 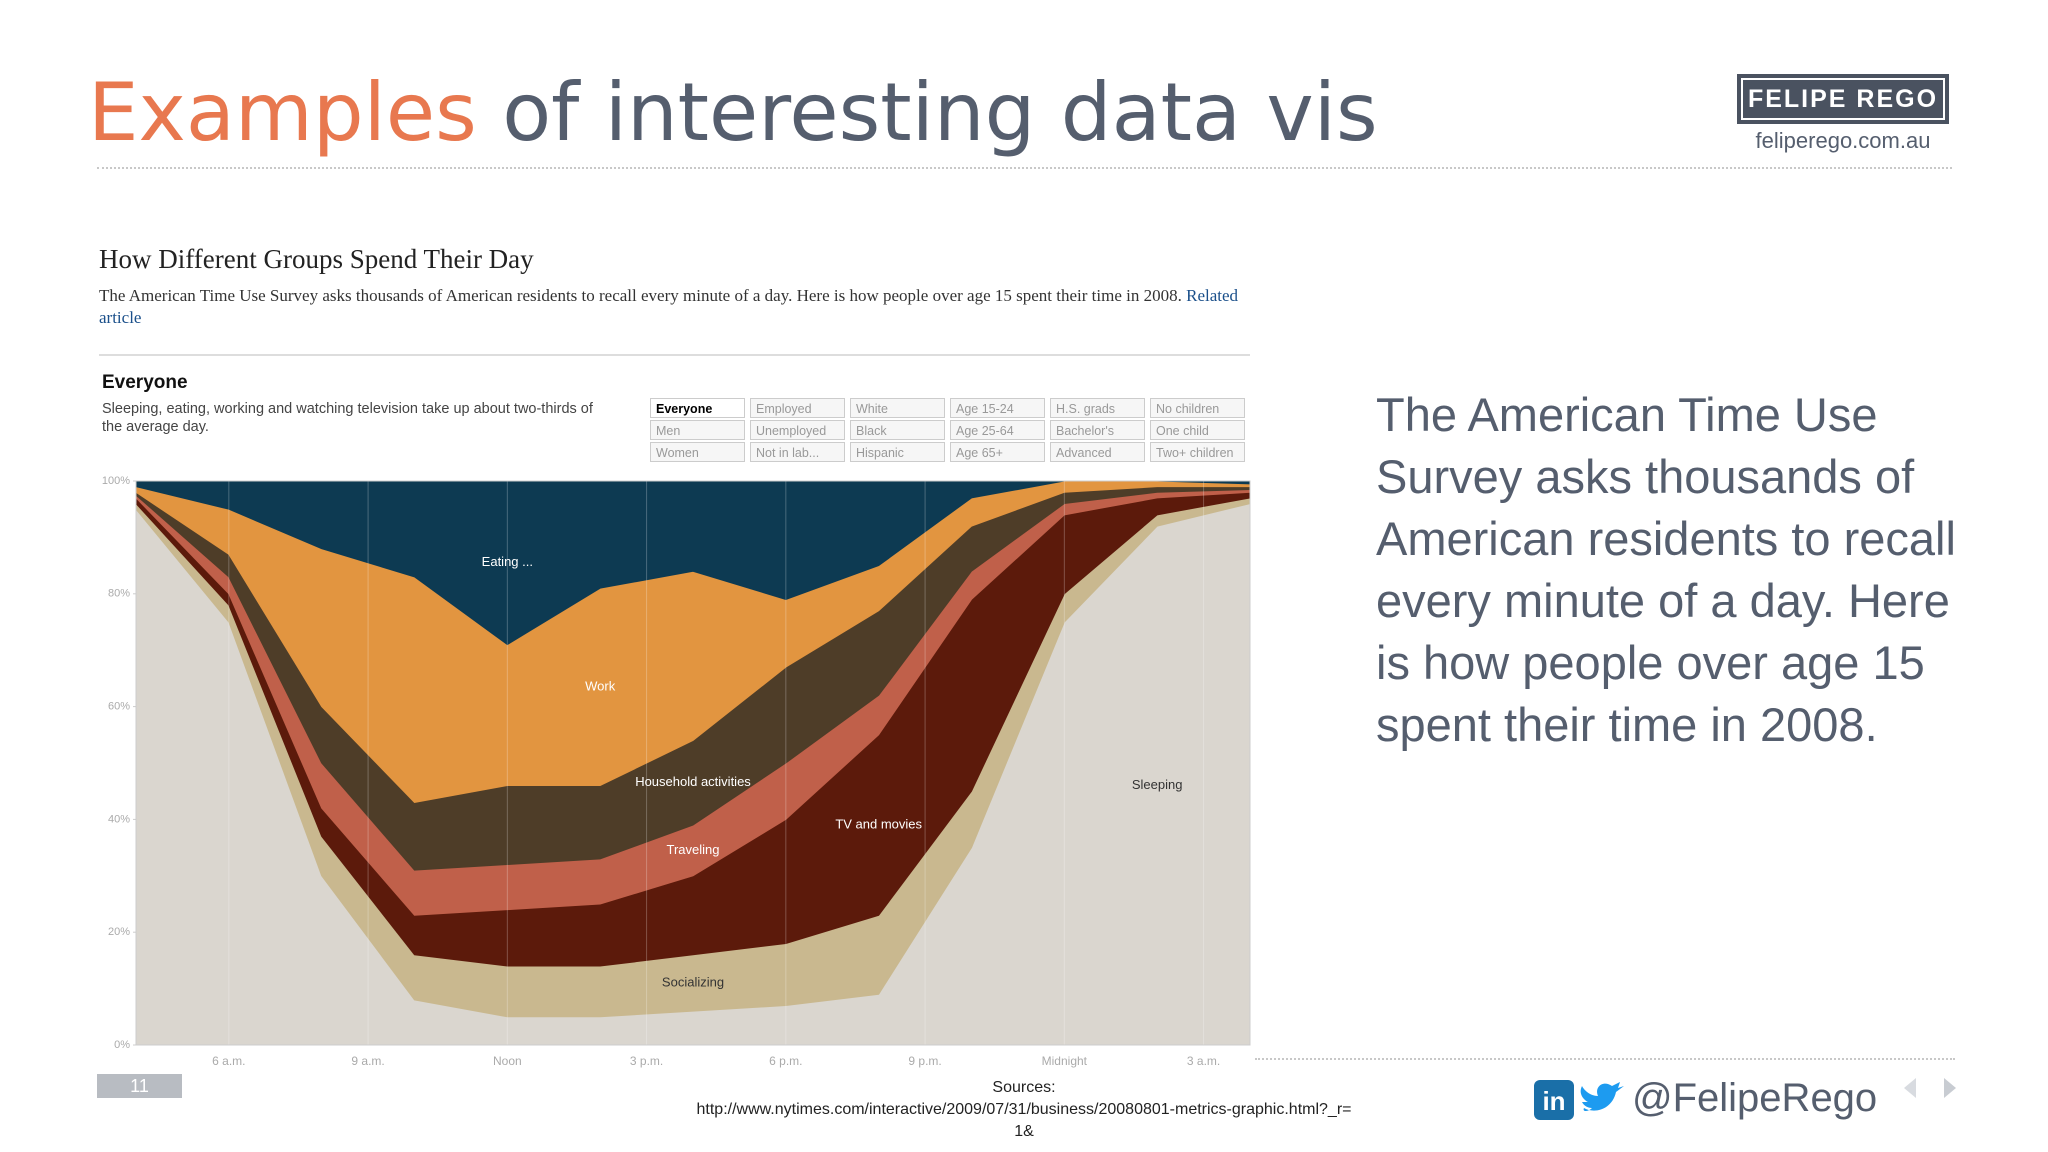 I want to click on x-tick-label: 3 p.m., so click(x=646, y=1061).